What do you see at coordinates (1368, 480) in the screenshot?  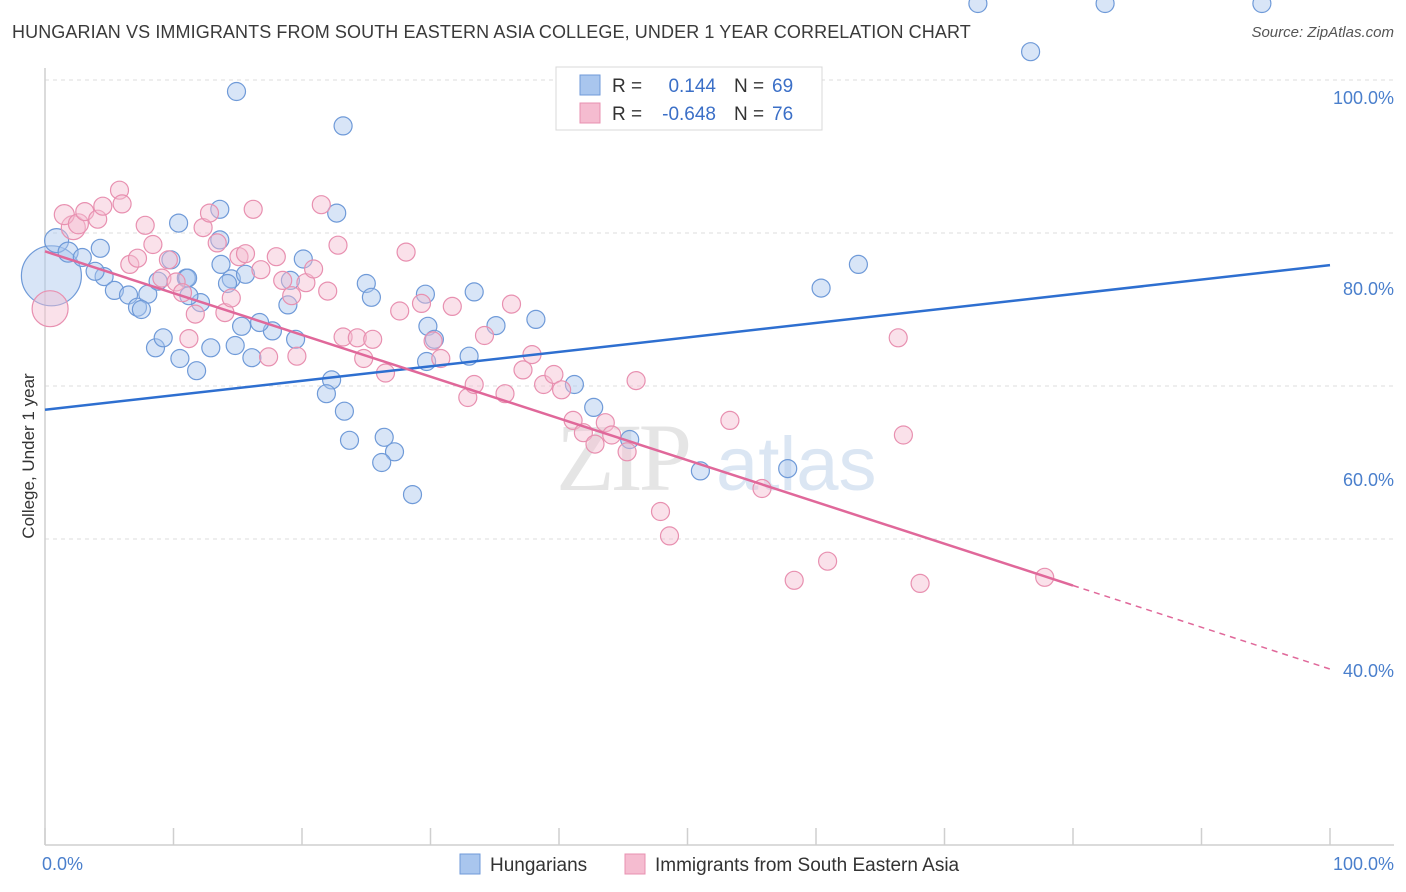 I see `y-tick-label-60: 60.0%` at bounding box center [1368, 480].